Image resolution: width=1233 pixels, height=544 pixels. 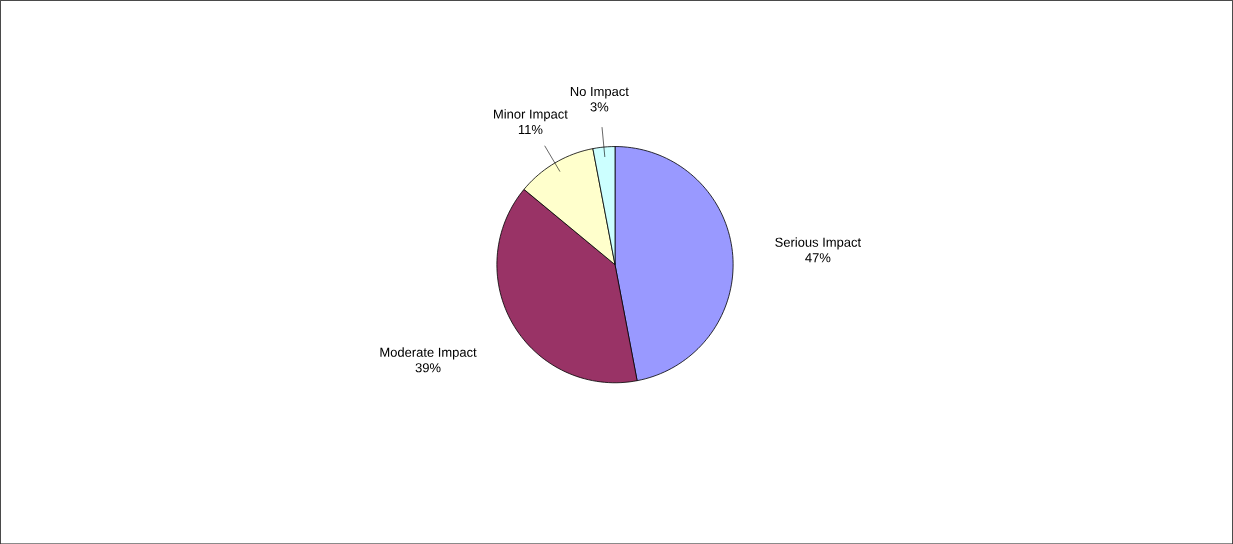 What do you see at coordinates (818, 258) in the screenshot?
I see `data-label: 47%` at bounding box center [818, 258].